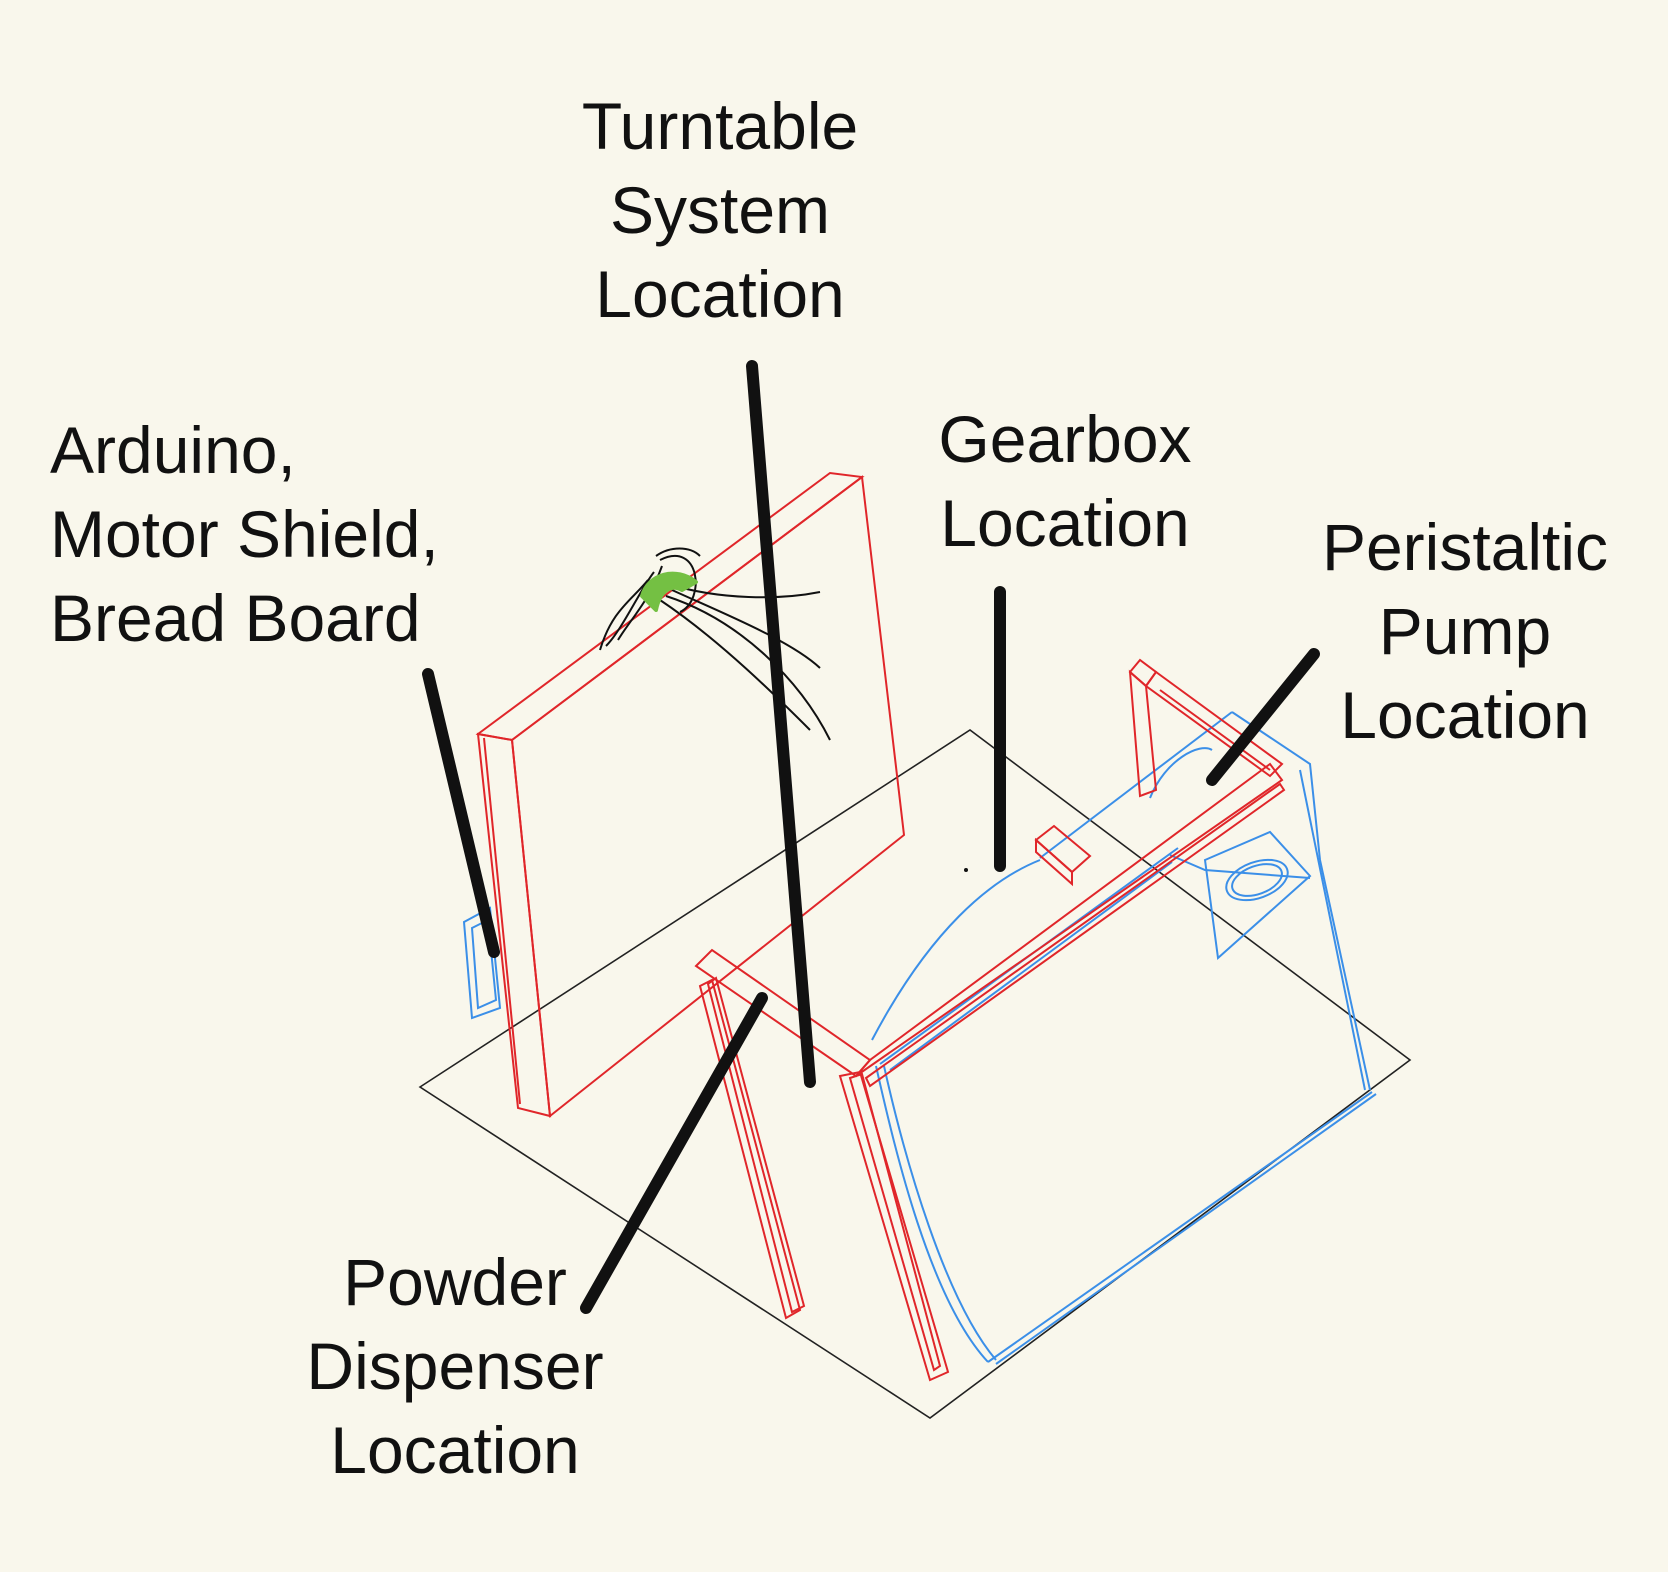  I want to click on upright-board, so click(690, 794).